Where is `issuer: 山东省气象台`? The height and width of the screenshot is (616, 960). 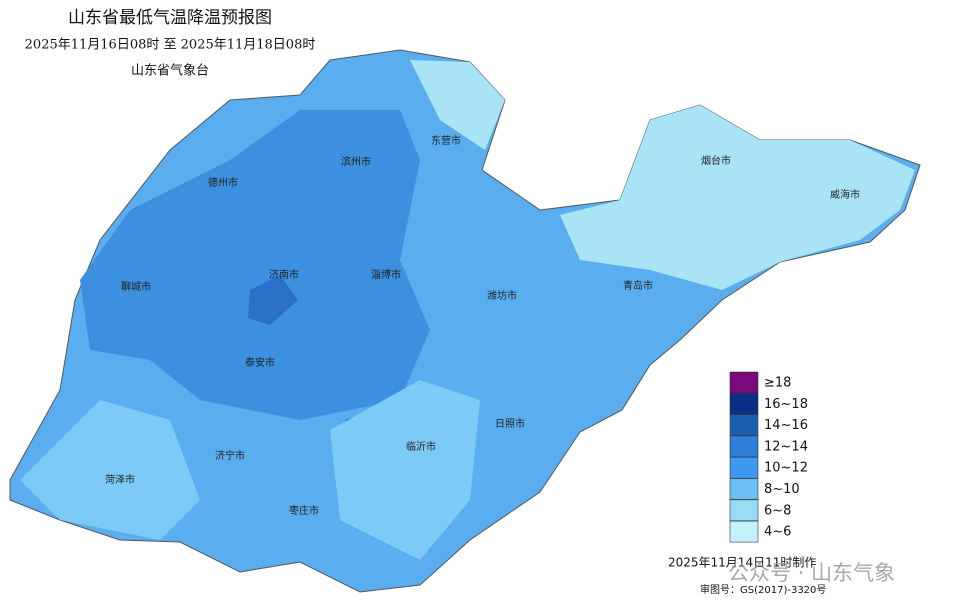 issuer: 山东省气象台 is located at coordinates (170, 71).